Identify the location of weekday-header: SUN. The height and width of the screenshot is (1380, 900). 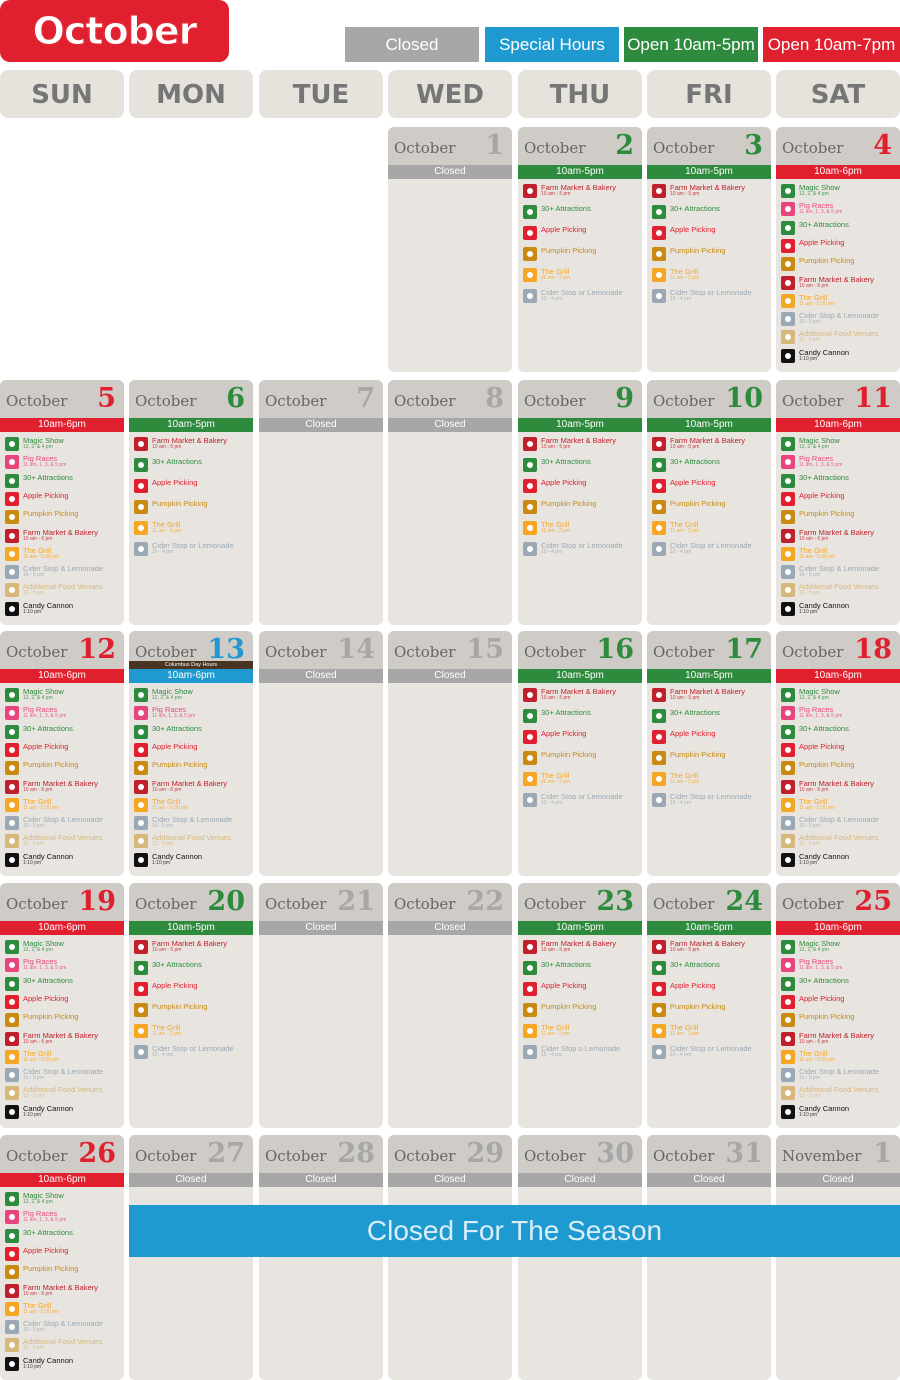
(62, 94).